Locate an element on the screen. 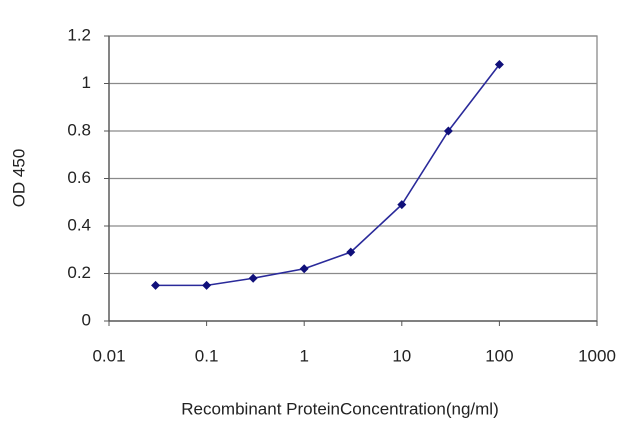  x-tick-label: 10 is located at coordinates (401, 355).